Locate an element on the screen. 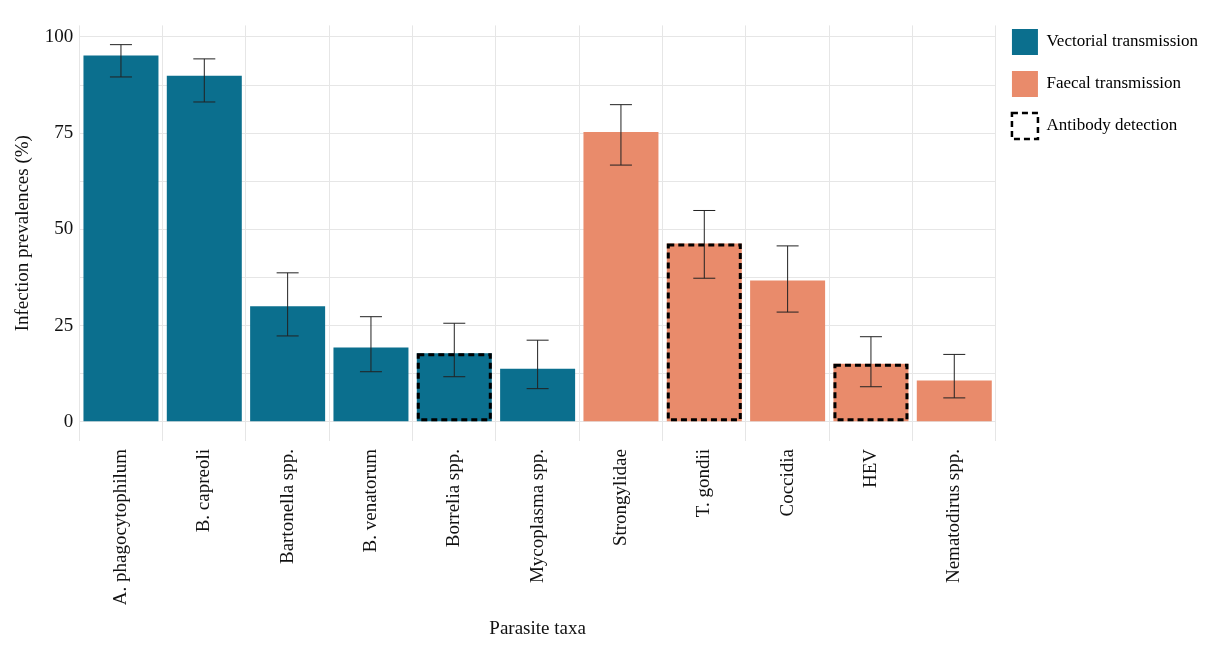  y-tick-label: 50 is located at coordinates (64, 228).